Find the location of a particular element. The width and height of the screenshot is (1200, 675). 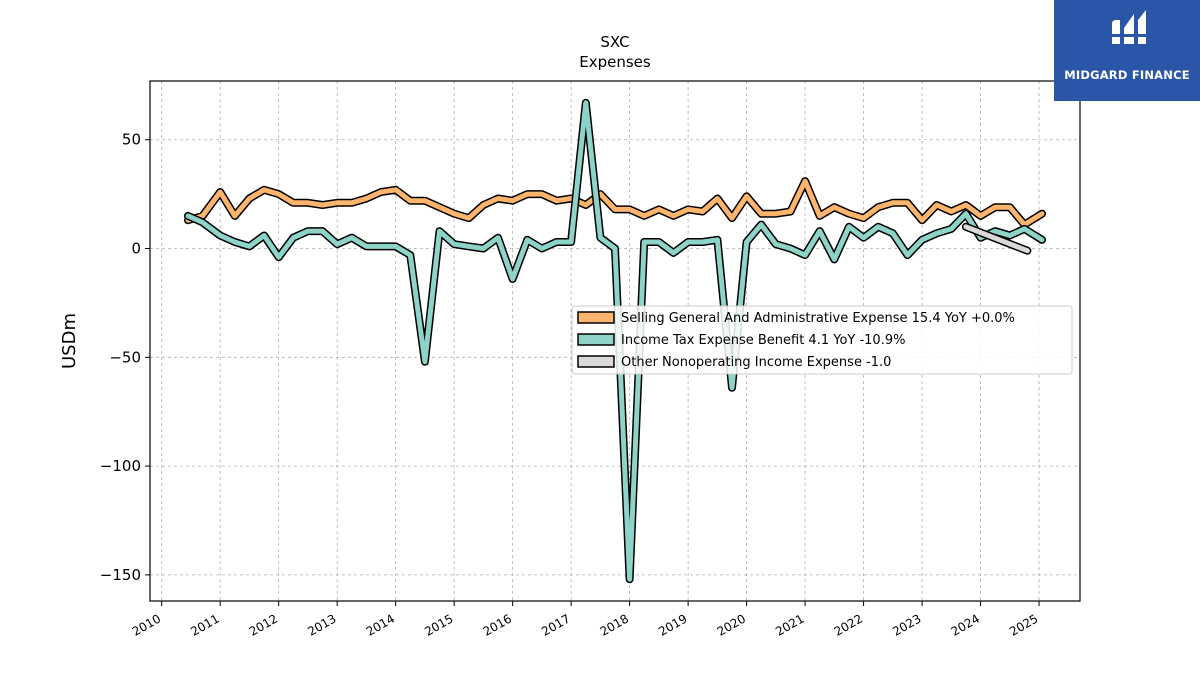

y-axis: 50 0 −50 −100 −150 is located at coordinates (125, 357).